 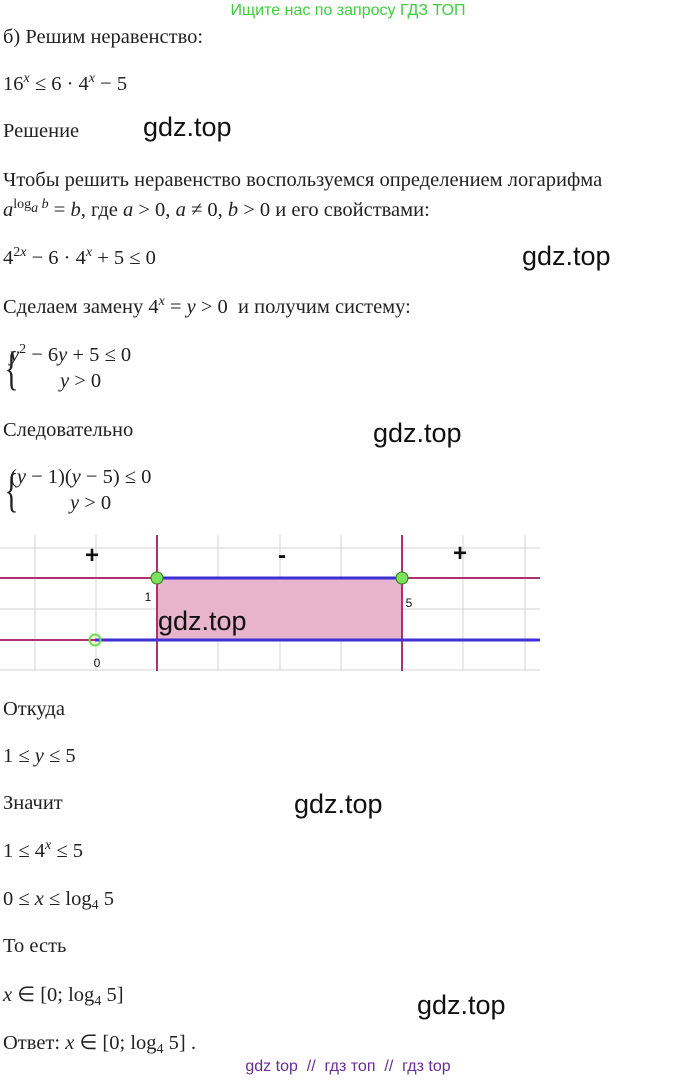 What do you see at coordinates (13, 84) in the screenshot?
I see `text: 16` at bounding box center [13, 84].